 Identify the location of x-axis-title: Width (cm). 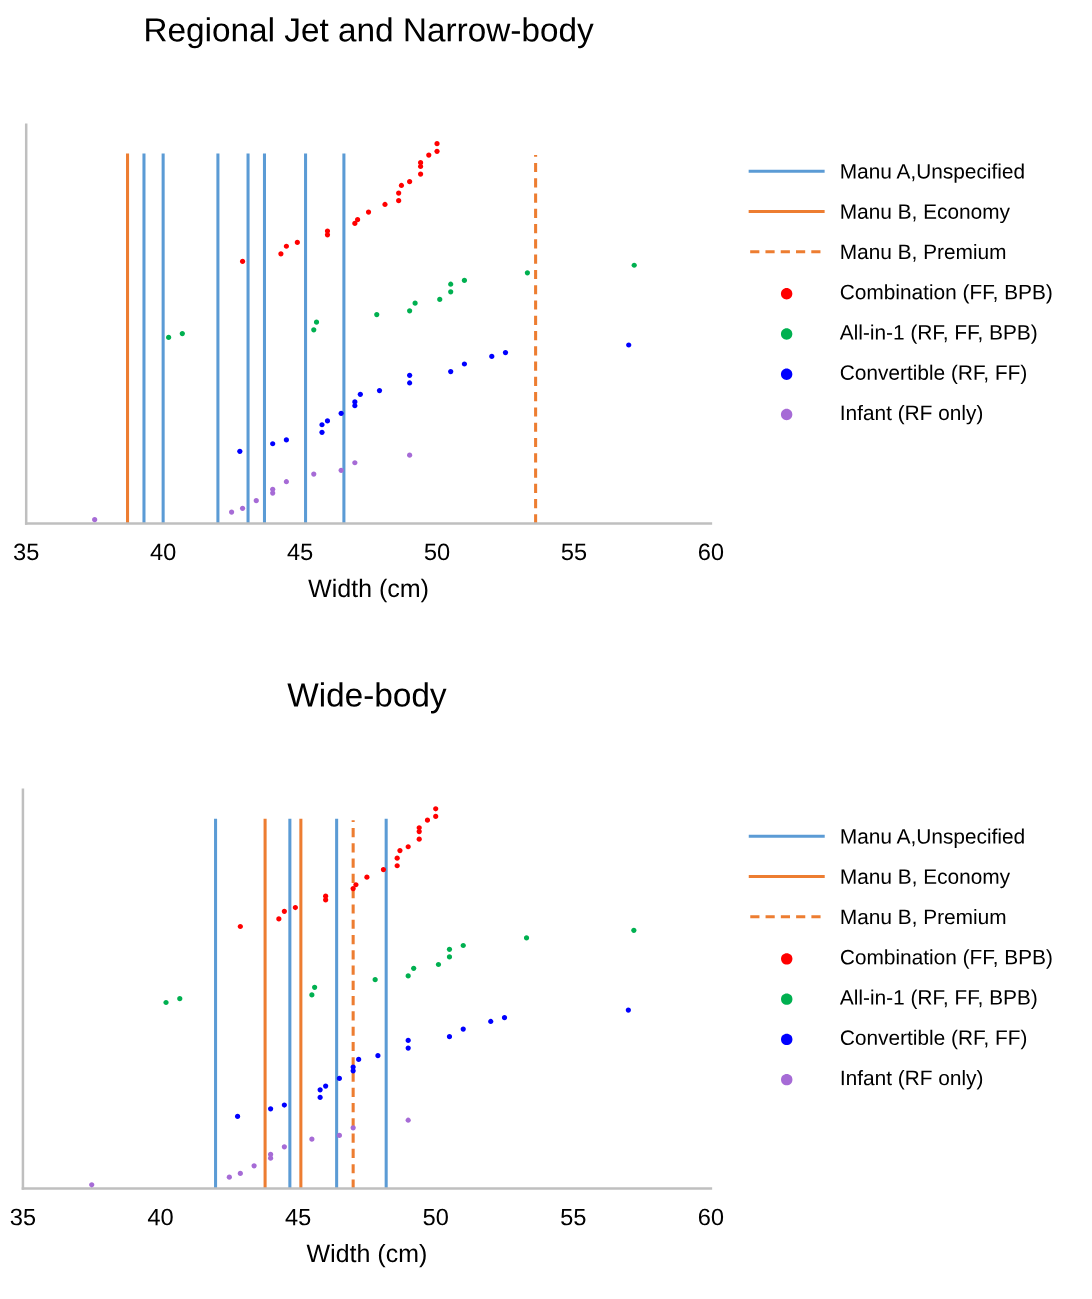
(366, 1255).